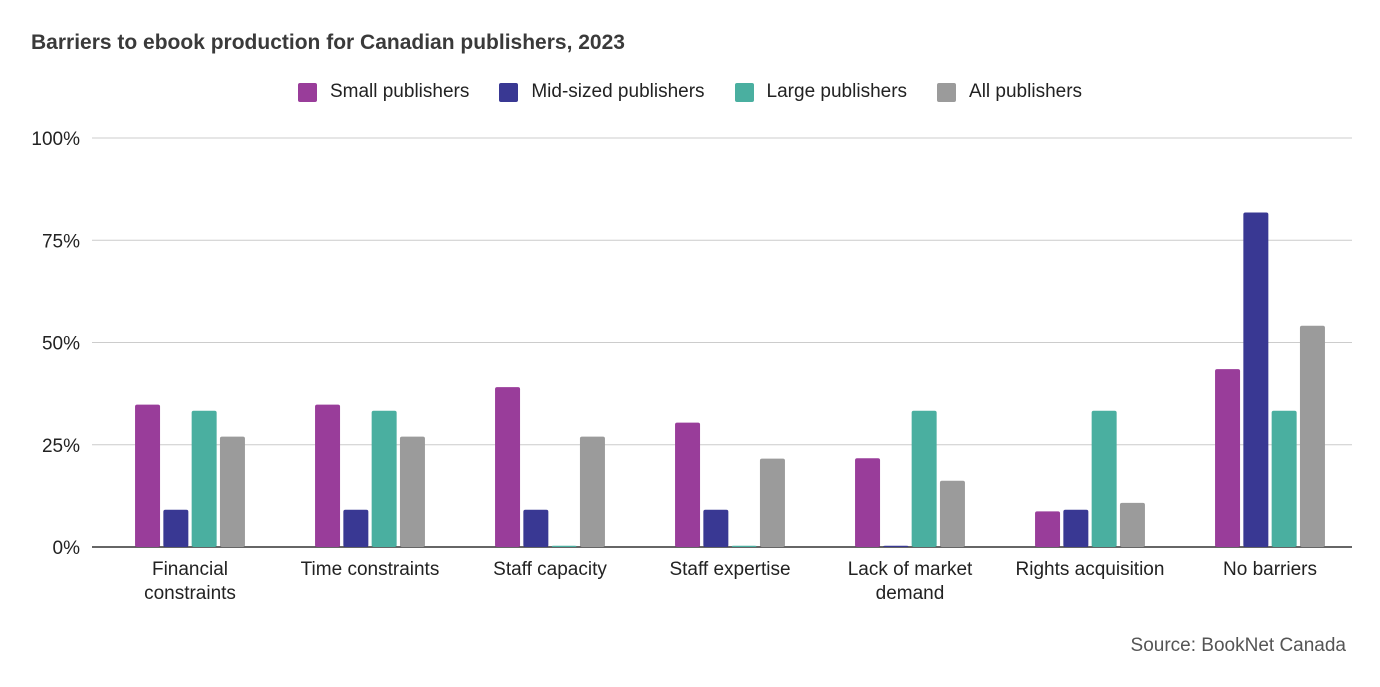 The image size is (1380, 687). Describe the element at coordinates (910, 581) in the screenshot. I see `x-tick-label: Lack of market demand` at that location.